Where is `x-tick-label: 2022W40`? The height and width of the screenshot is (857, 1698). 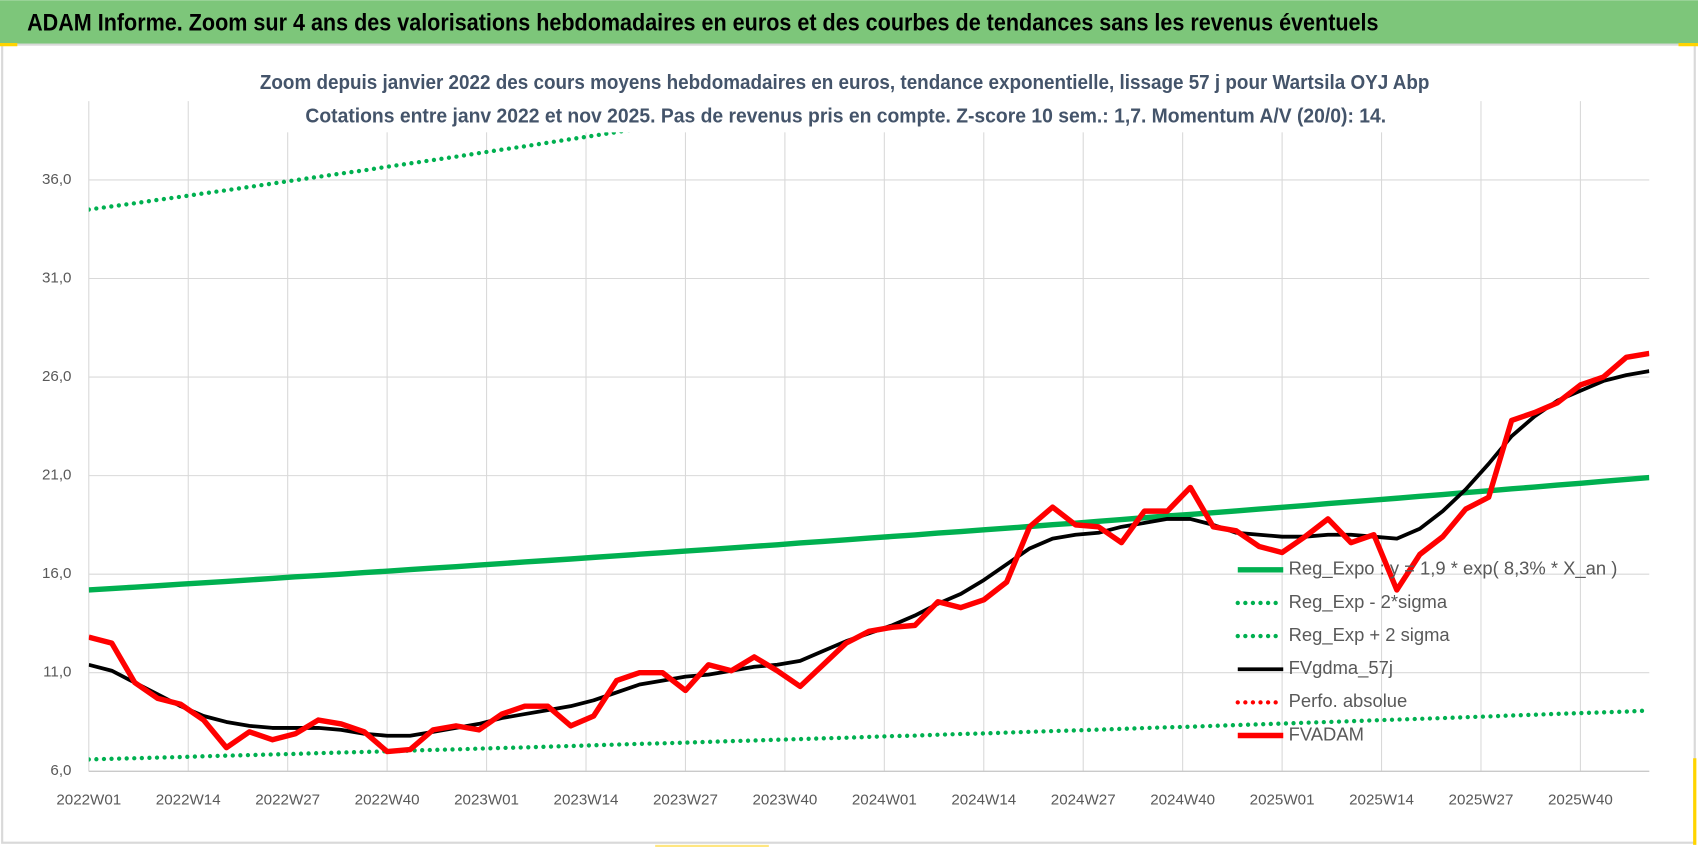
x-tick-label: 2022W40 is located at coordinates (387, 799).